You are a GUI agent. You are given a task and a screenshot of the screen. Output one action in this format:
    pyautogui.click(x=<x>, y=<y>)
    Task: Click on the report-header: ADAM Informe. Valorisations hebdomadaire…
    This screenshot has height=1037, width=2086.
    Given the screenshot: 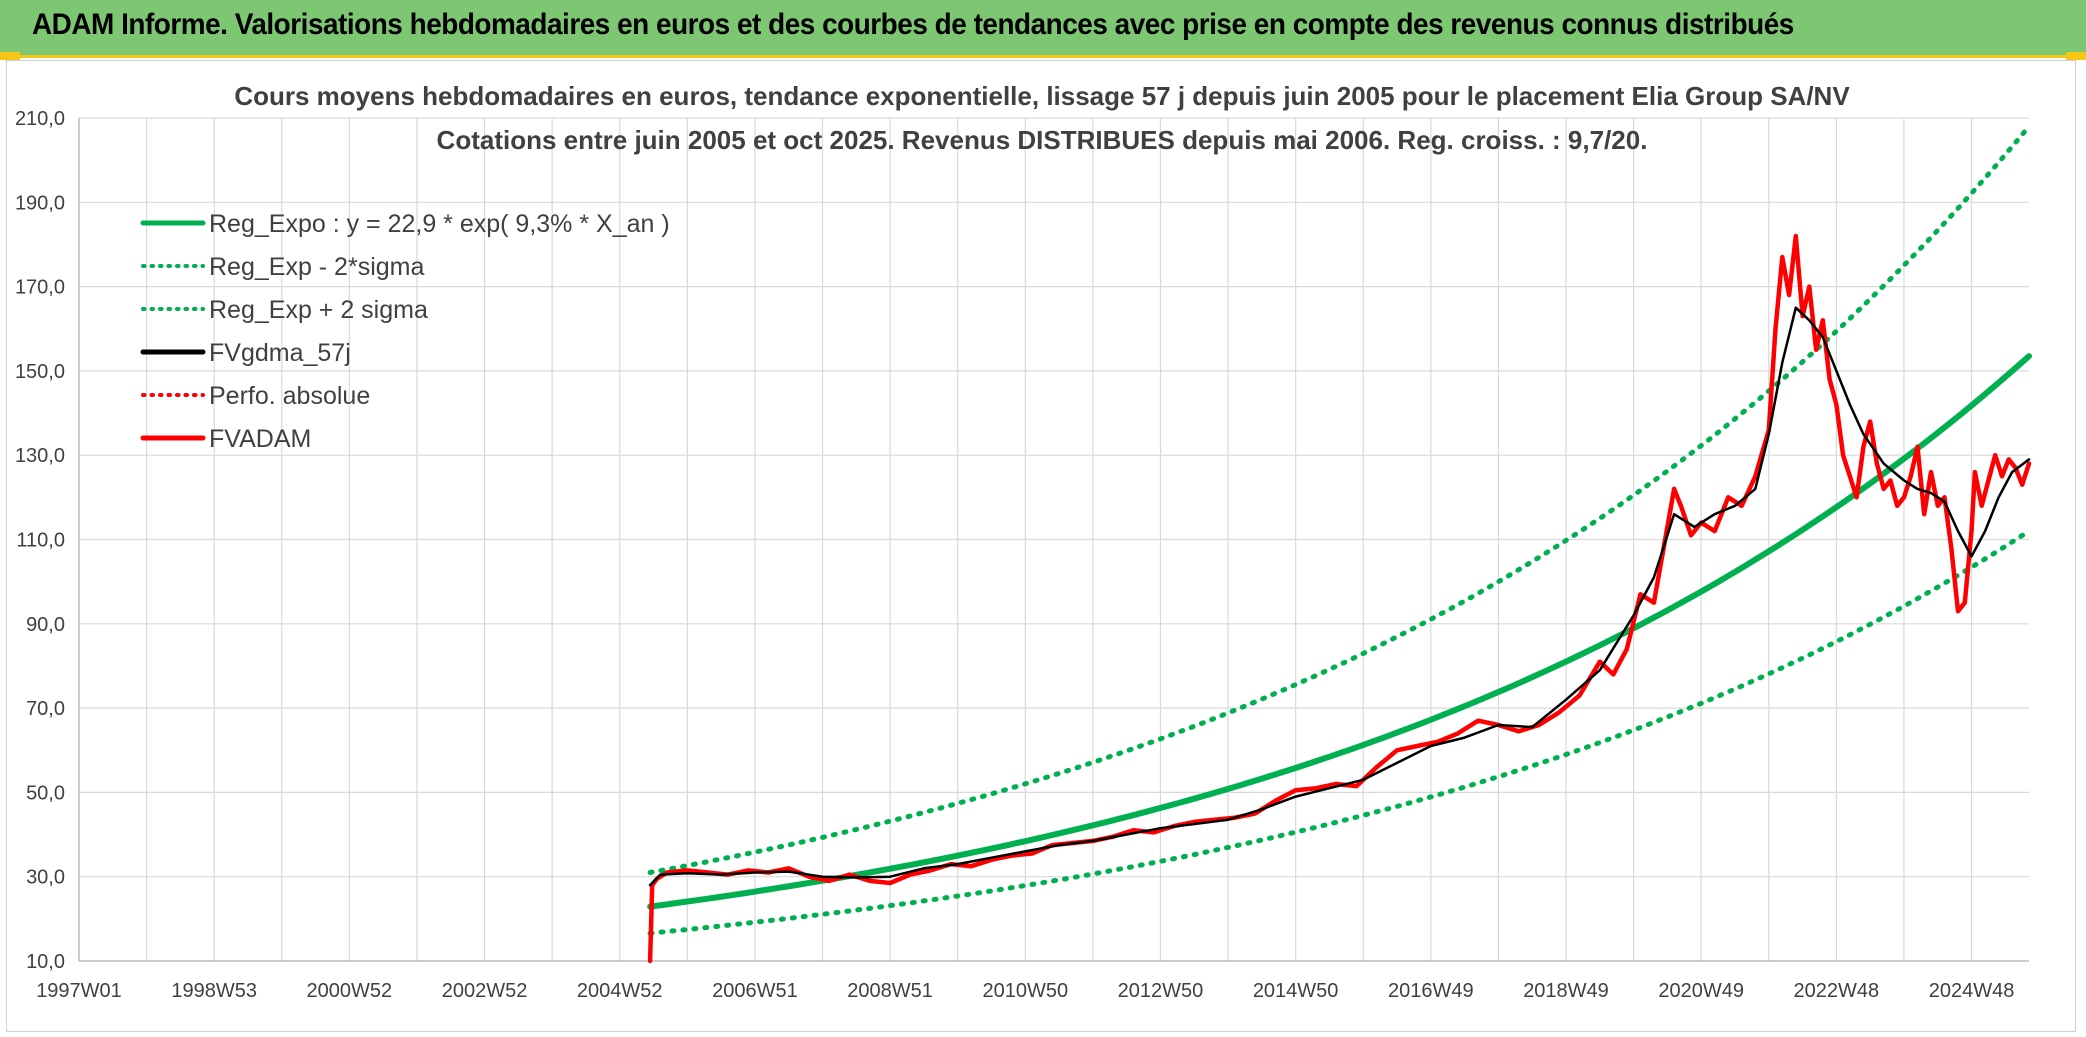 What is the action you would take?
    pyautogui.click(x=1043, y=29)
    